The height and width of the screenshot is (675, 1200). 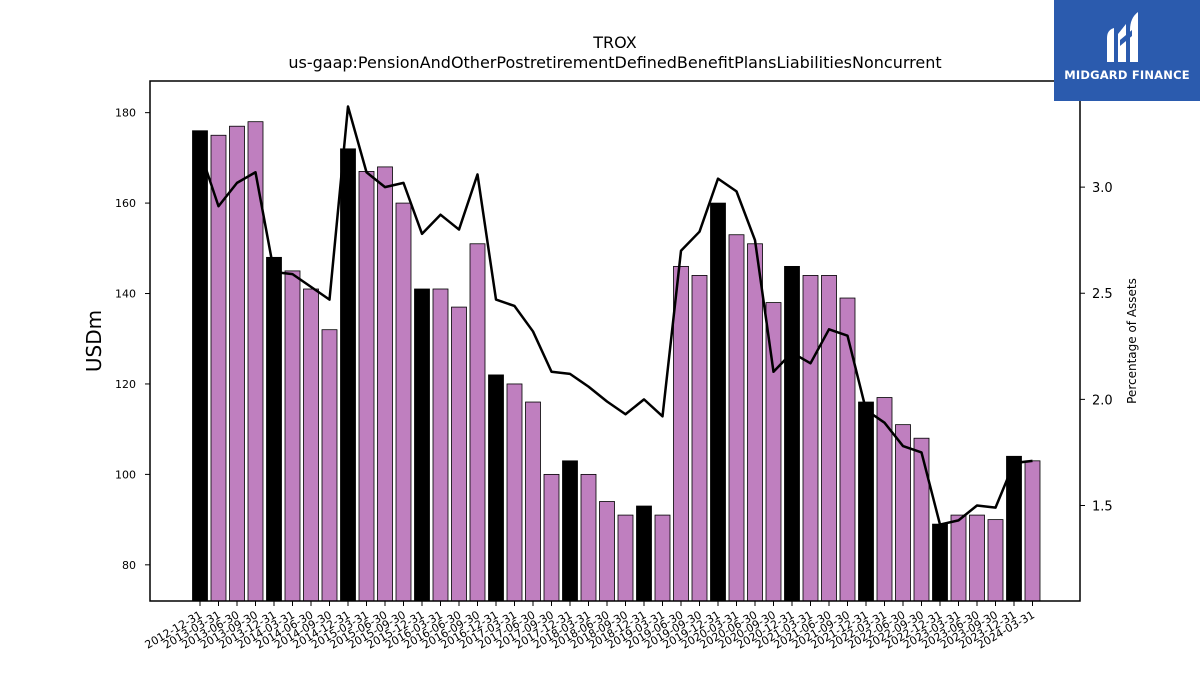 I want to click on logo-text: MIDGARD FINANCE, so click(x=1127, y=75).